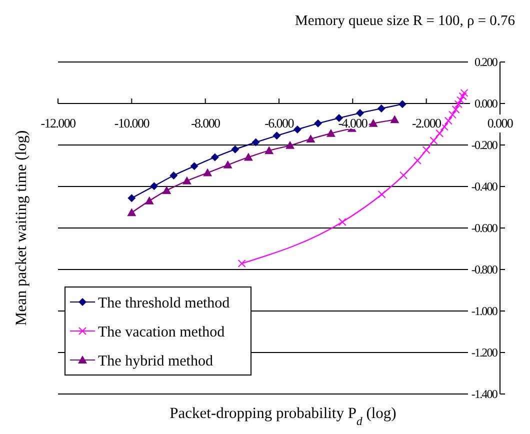  Describe the element at coordinates (164, 303) in the screenshot. I see `legend-label: The threshold method` at that location.